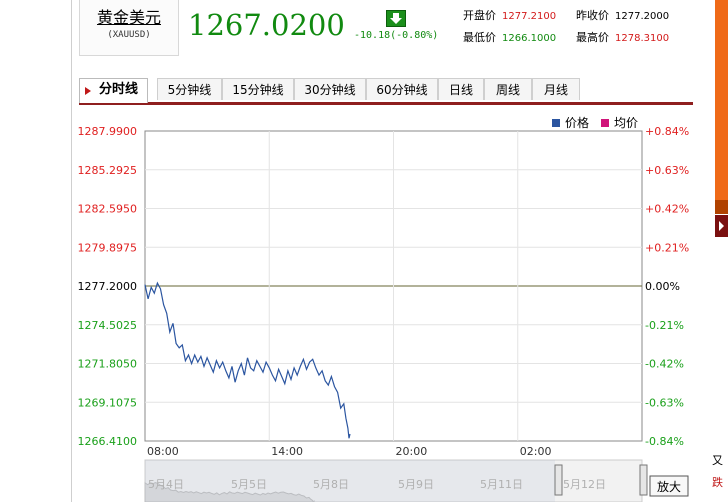 This screenshot has height=502, width=728. Describe the element at coordinates (667, 209) in the screenshot. I see `y-tick-right: +0.42%` at that location.